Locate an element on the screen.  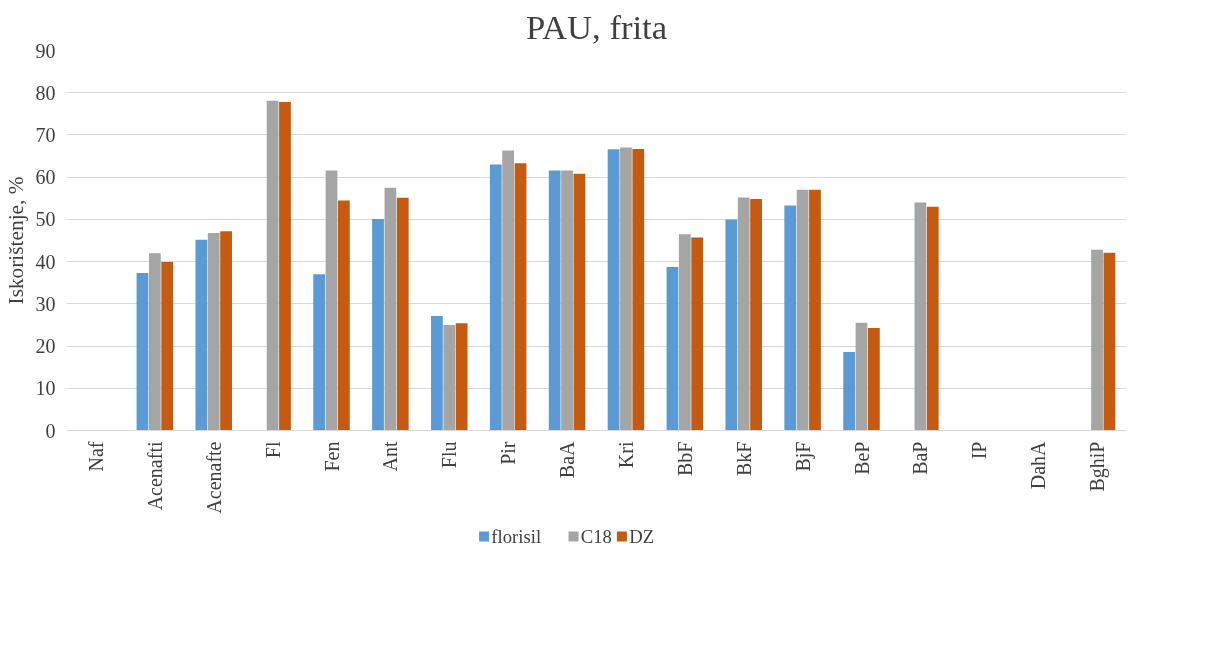
x-tick-label: BkF is located at coordinates (743, 458).